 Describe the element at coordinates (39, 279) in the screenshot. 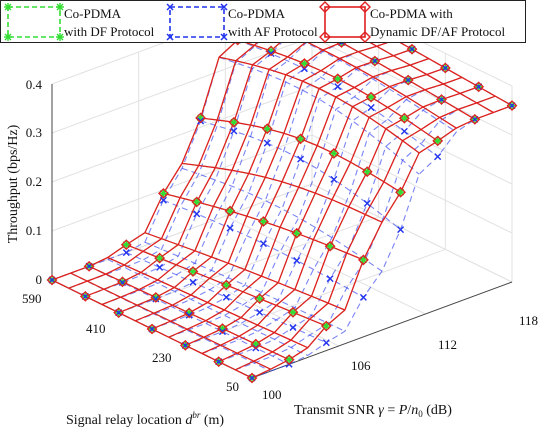

I see `z-tick-0: 0` at that location.